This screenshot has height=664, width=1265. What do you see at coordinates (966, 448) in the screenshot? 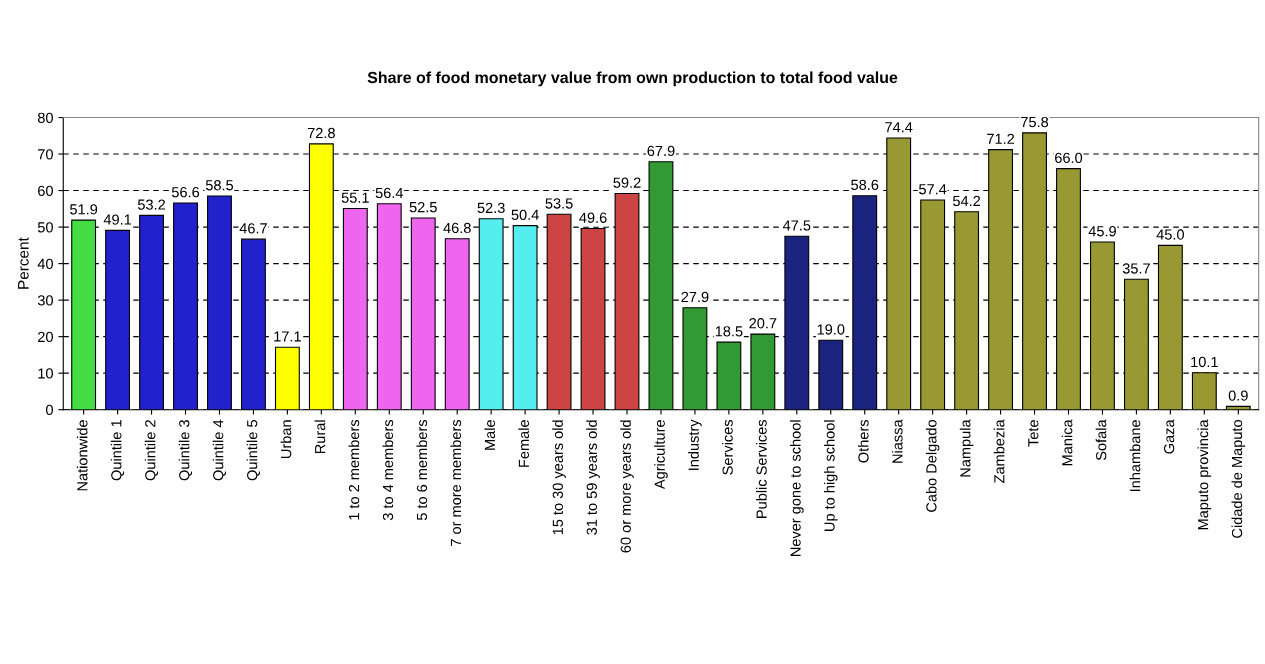
I see `x-tick-label: Nampula` at bounding box center [966, 448].